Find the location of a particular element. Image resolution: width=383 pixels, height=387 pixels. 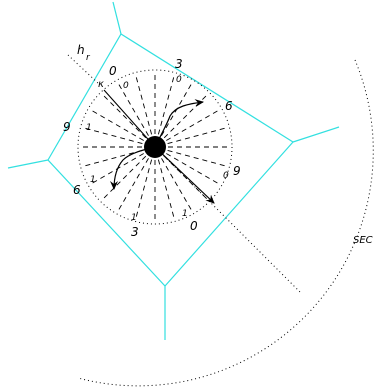

kappa-ray is located at coordinates (129, 118).